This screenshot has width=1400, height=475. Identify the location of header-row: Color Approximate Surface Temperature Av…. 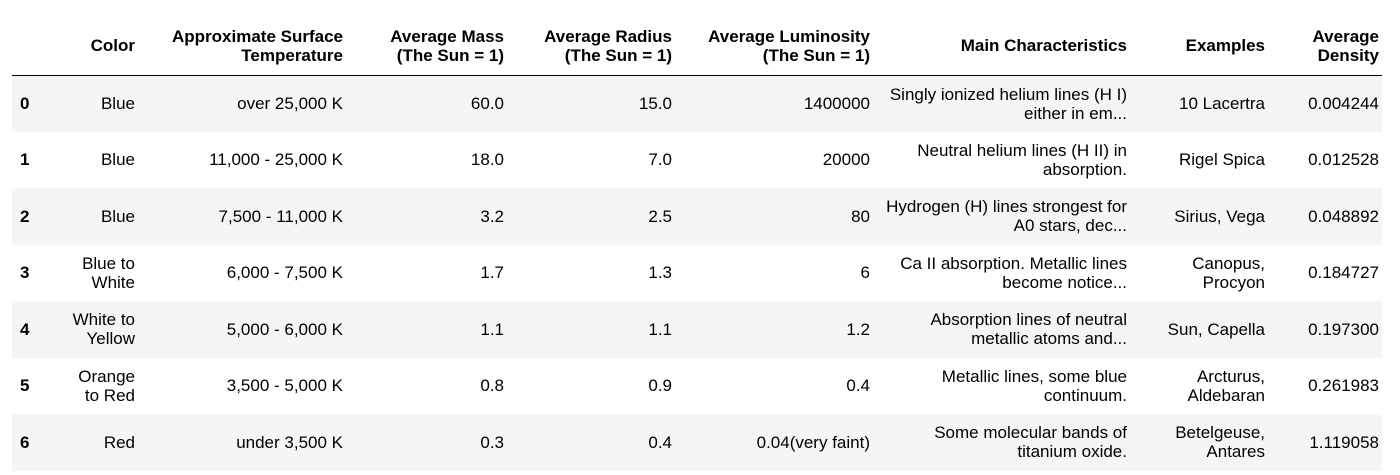
(697, 46).